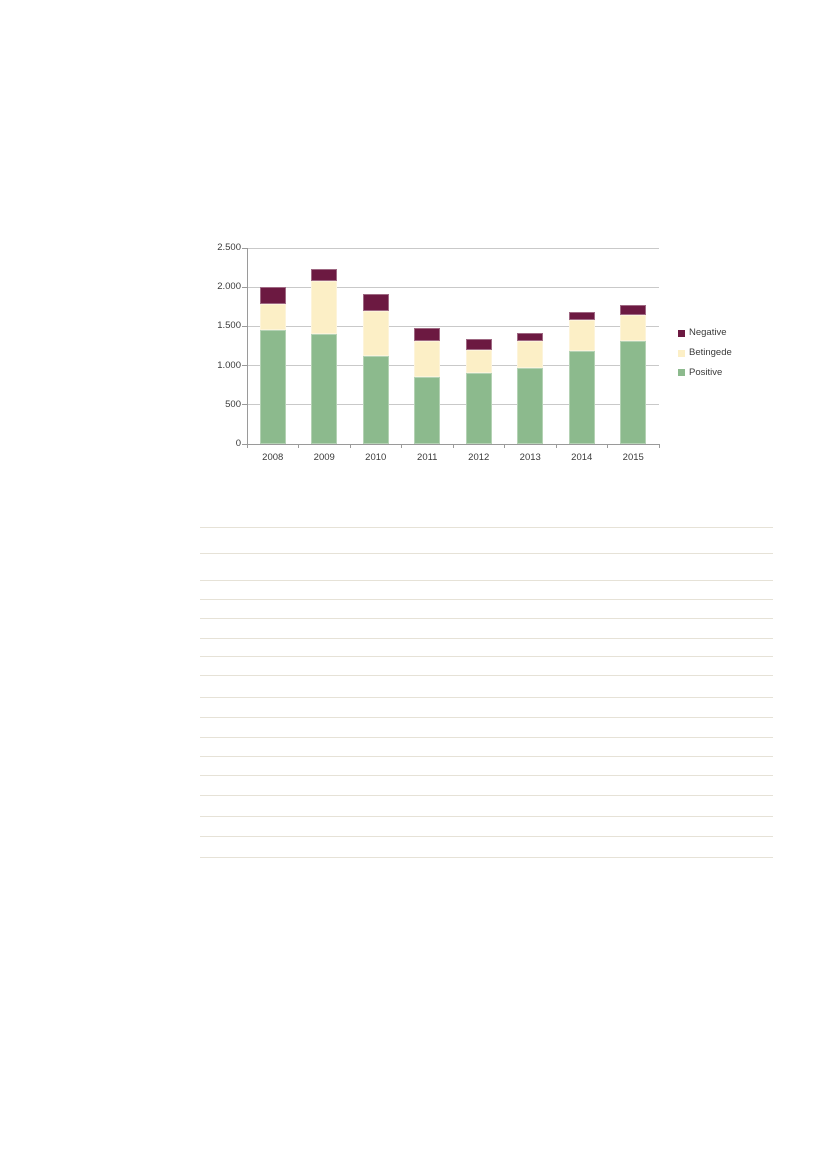 The height and width of the screenshot is (1169, 827). Describe the element at coordinates (681, 353) in the screenshot. I see `legend-swatch-betingede` at that location.